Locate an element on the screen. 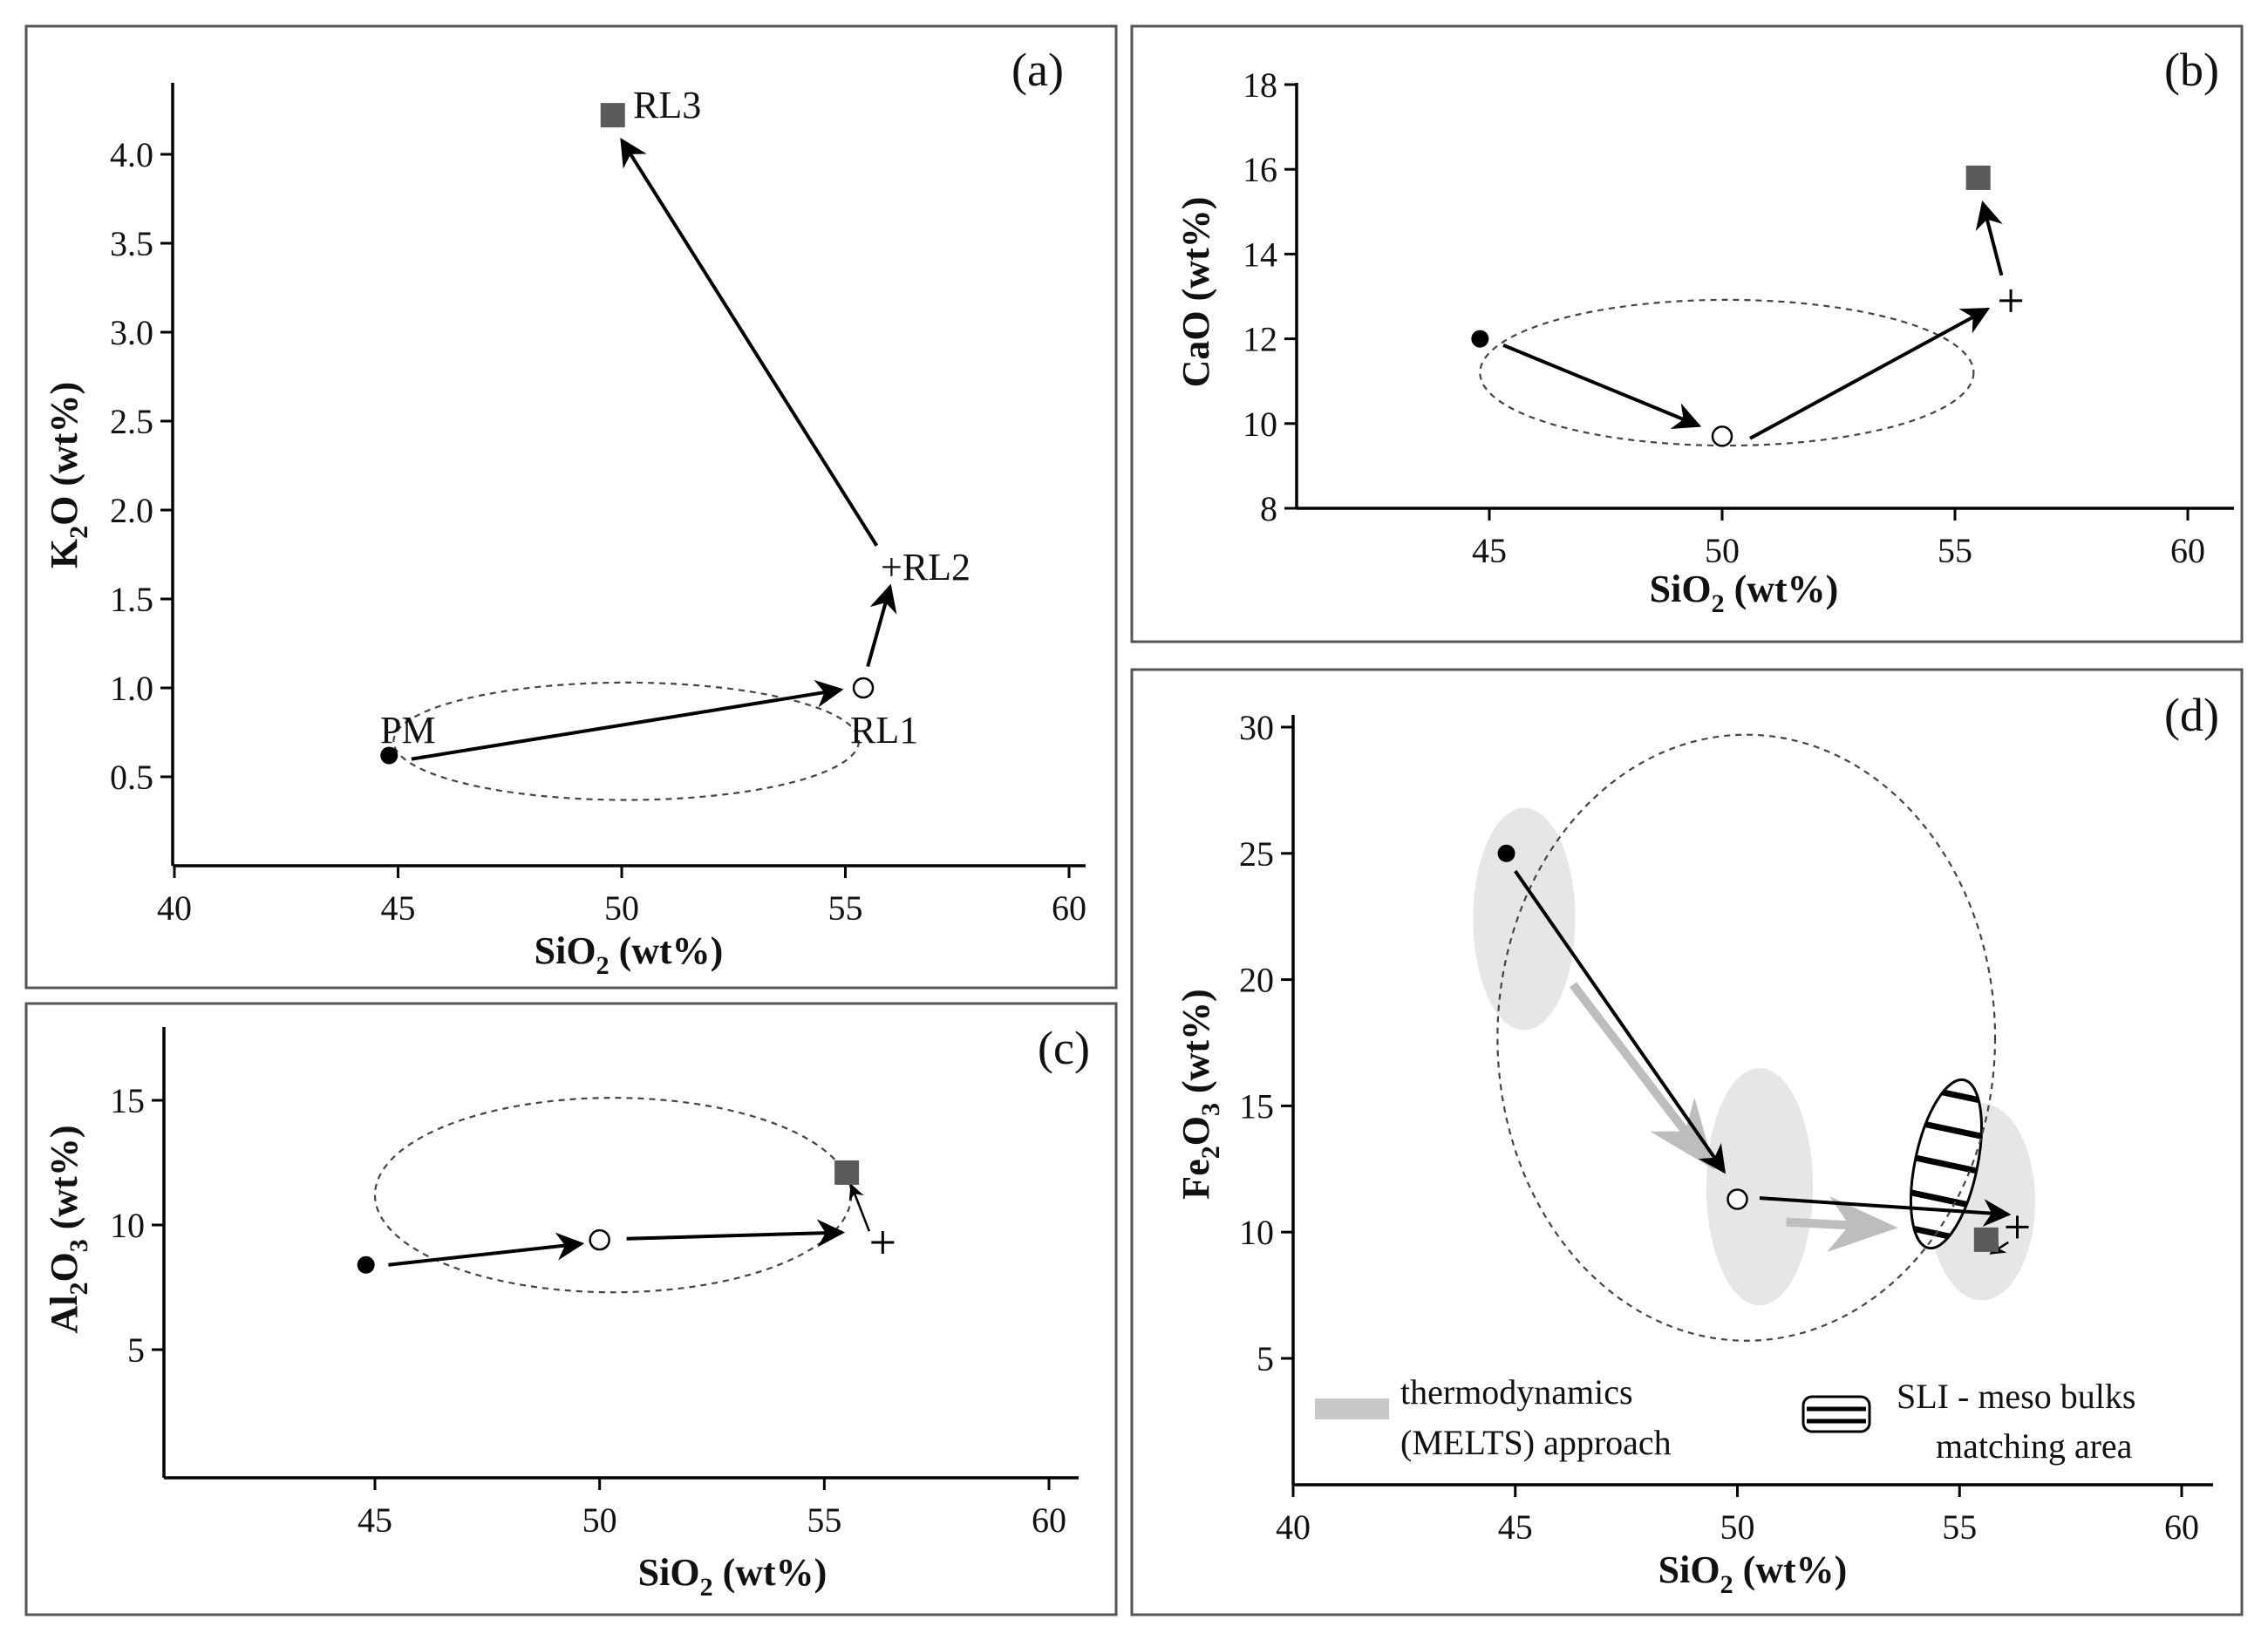 The height and width of the screenshot is (1633, 2268). panel-c-ytick-label: 10 is located at coordinates (127, 1225).